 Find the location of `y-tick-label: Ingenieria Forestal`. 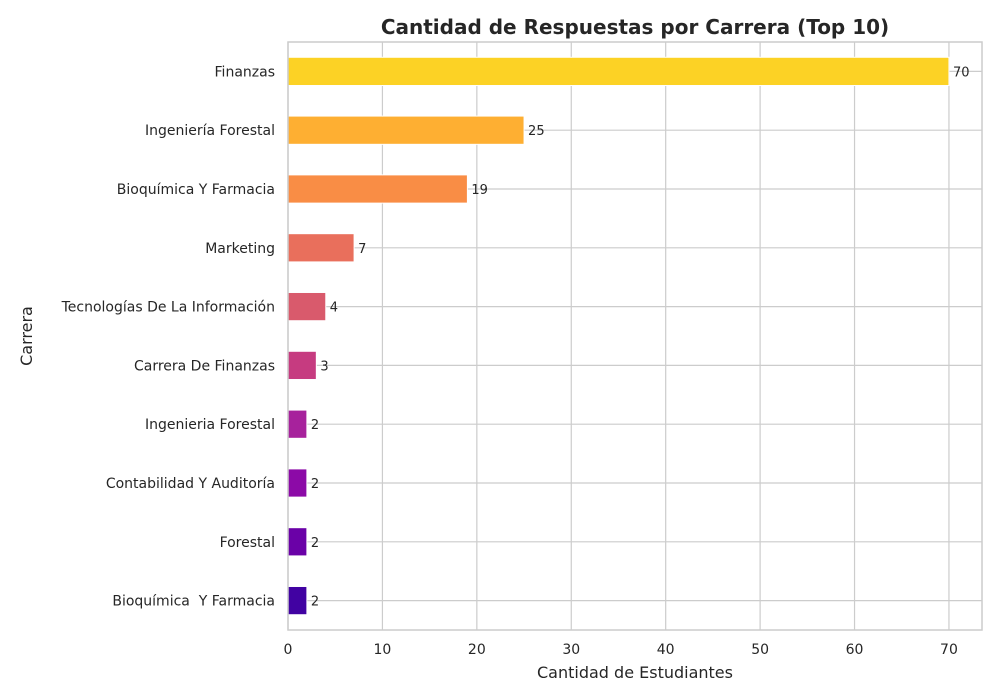

y-tick-label: Ingenieria Forestal is located at coordinates (210, 425).